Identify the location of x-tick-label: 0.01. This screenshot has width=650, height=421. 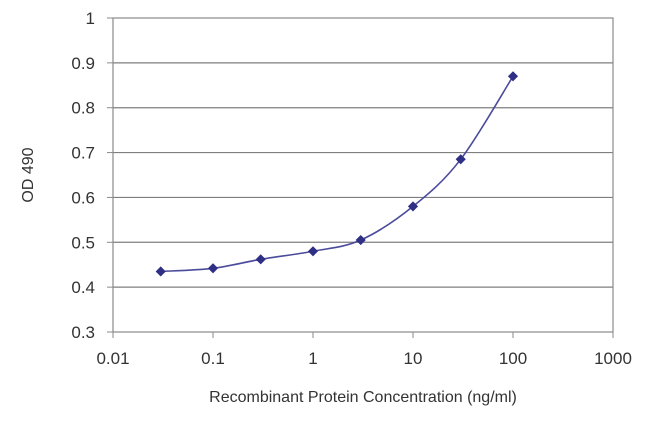
(112, 358).